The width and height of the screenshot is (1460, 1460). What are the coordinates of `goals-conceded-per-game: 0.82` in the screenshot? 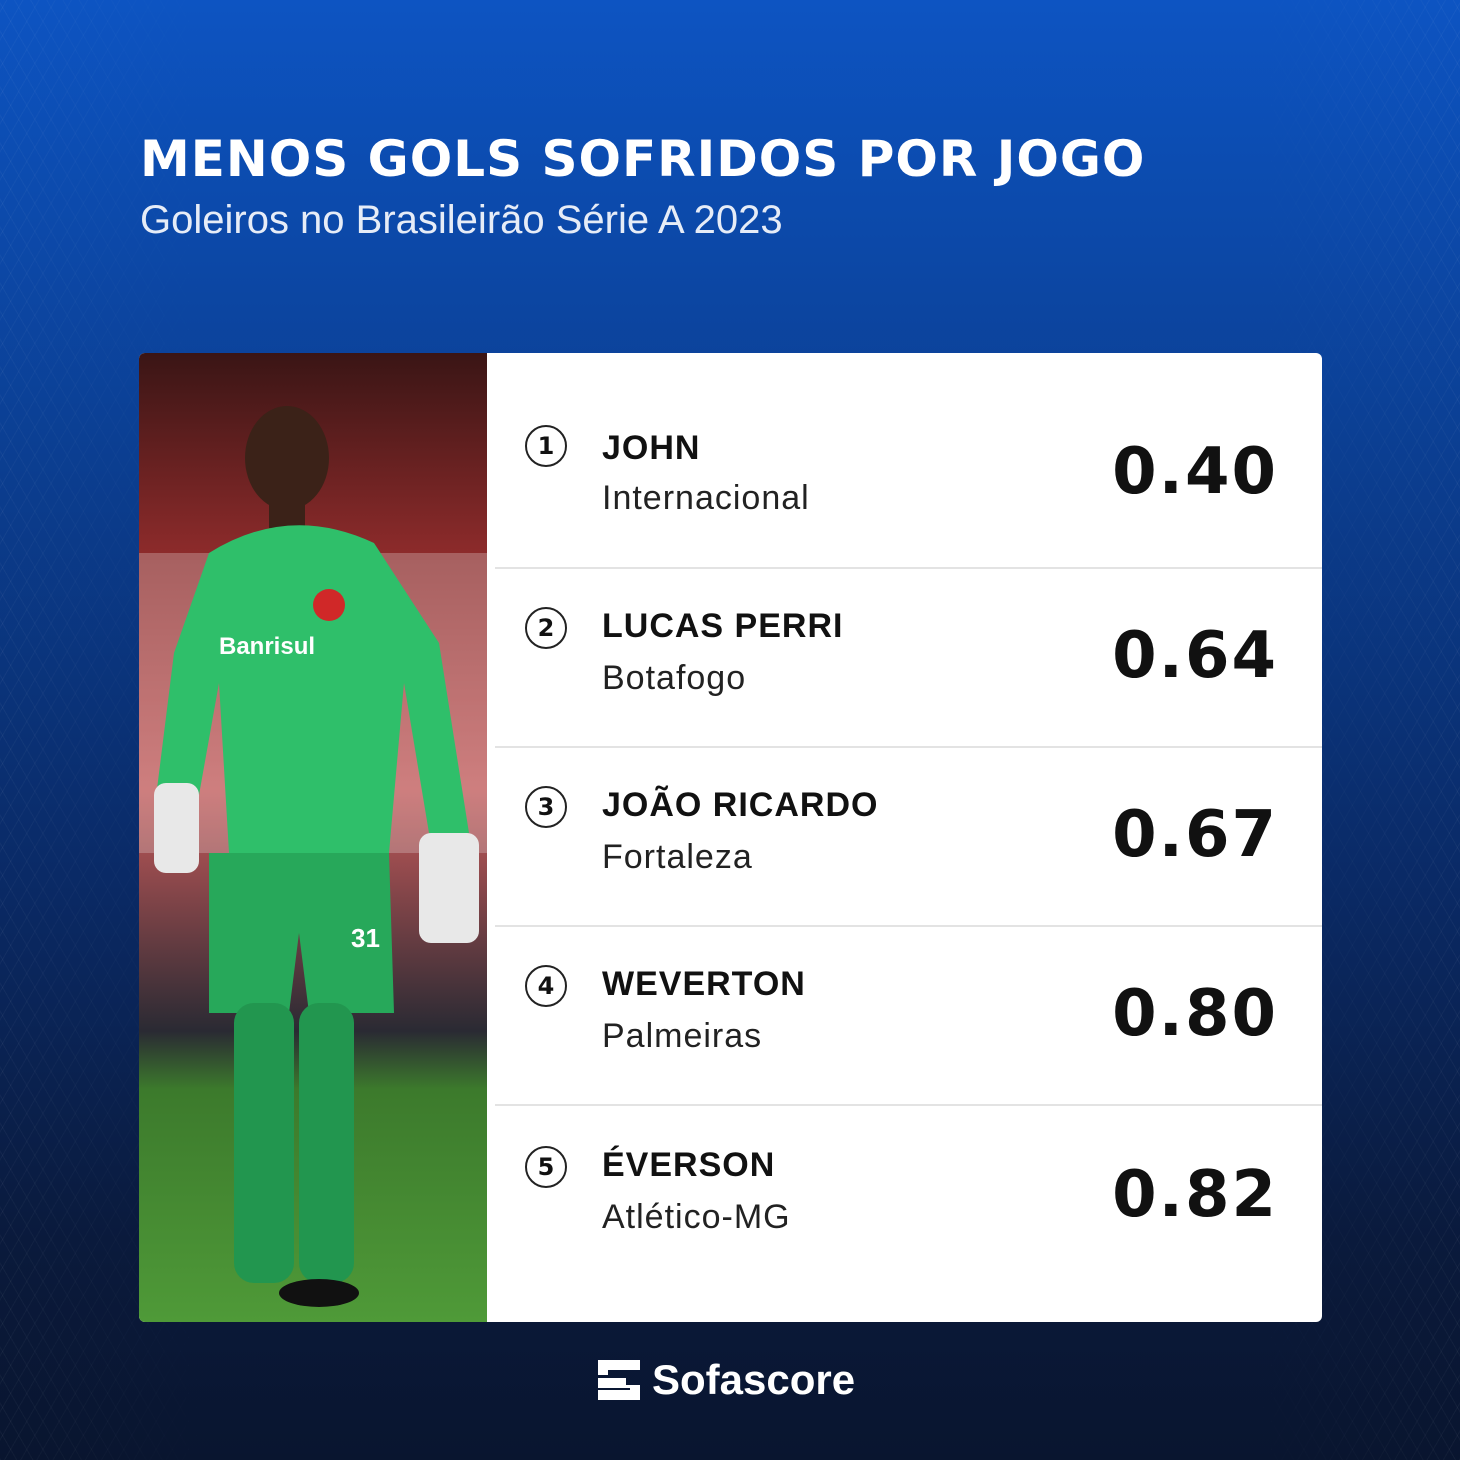 It's located at (1195, 1195).